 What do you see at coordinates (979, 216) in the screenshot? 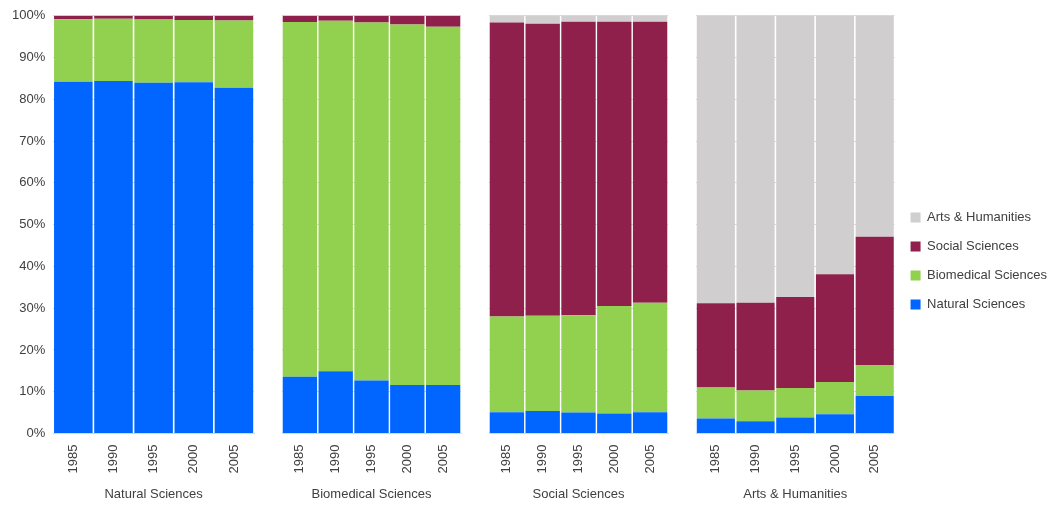
I see `legend-label: Arts & Humanities` at bounding box center [979, 216].